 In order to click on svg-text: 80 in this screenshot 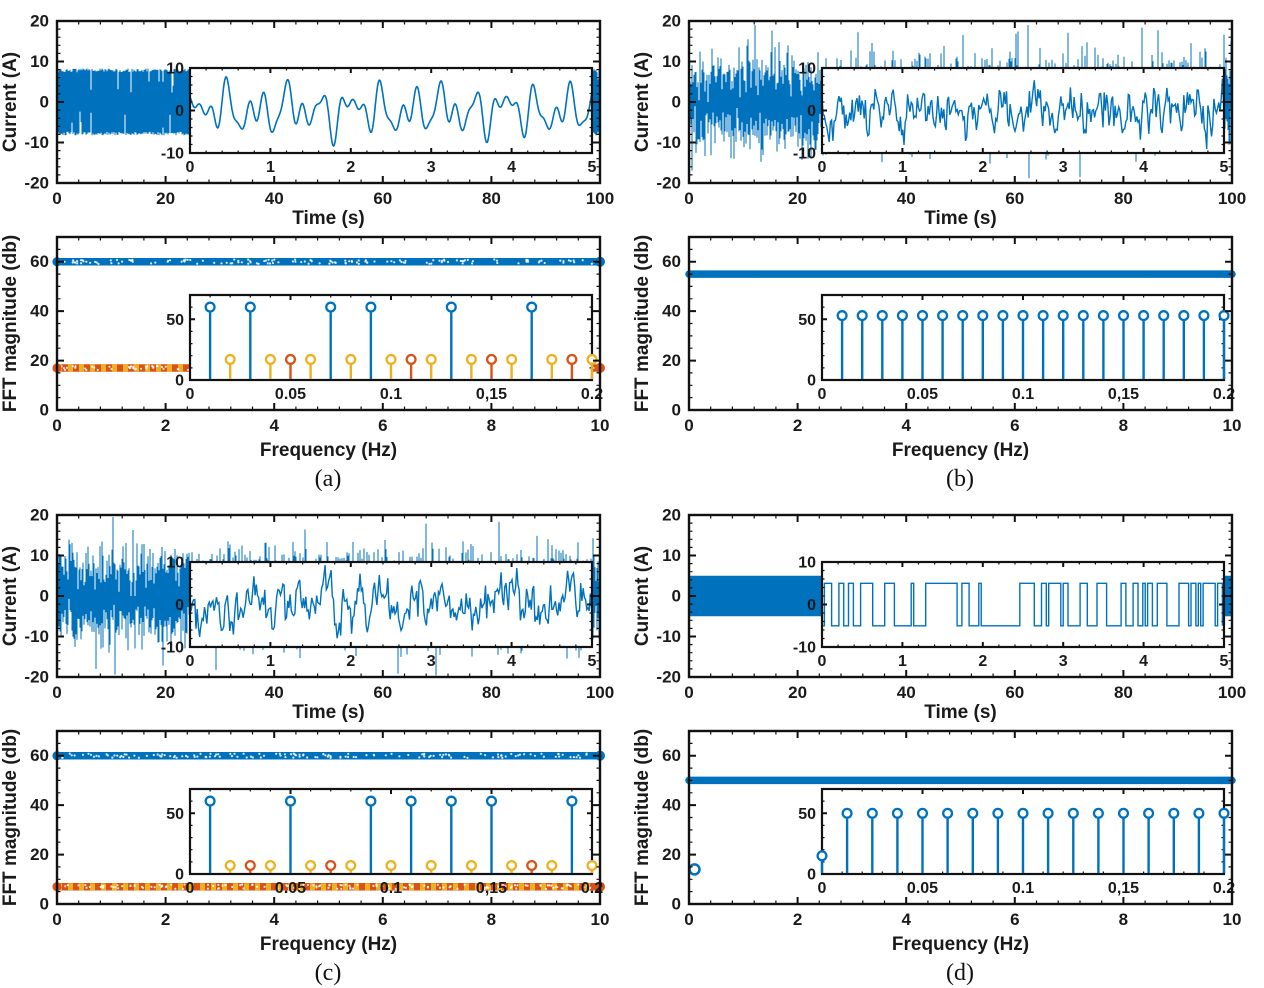, I will do `click(491, 692)`.